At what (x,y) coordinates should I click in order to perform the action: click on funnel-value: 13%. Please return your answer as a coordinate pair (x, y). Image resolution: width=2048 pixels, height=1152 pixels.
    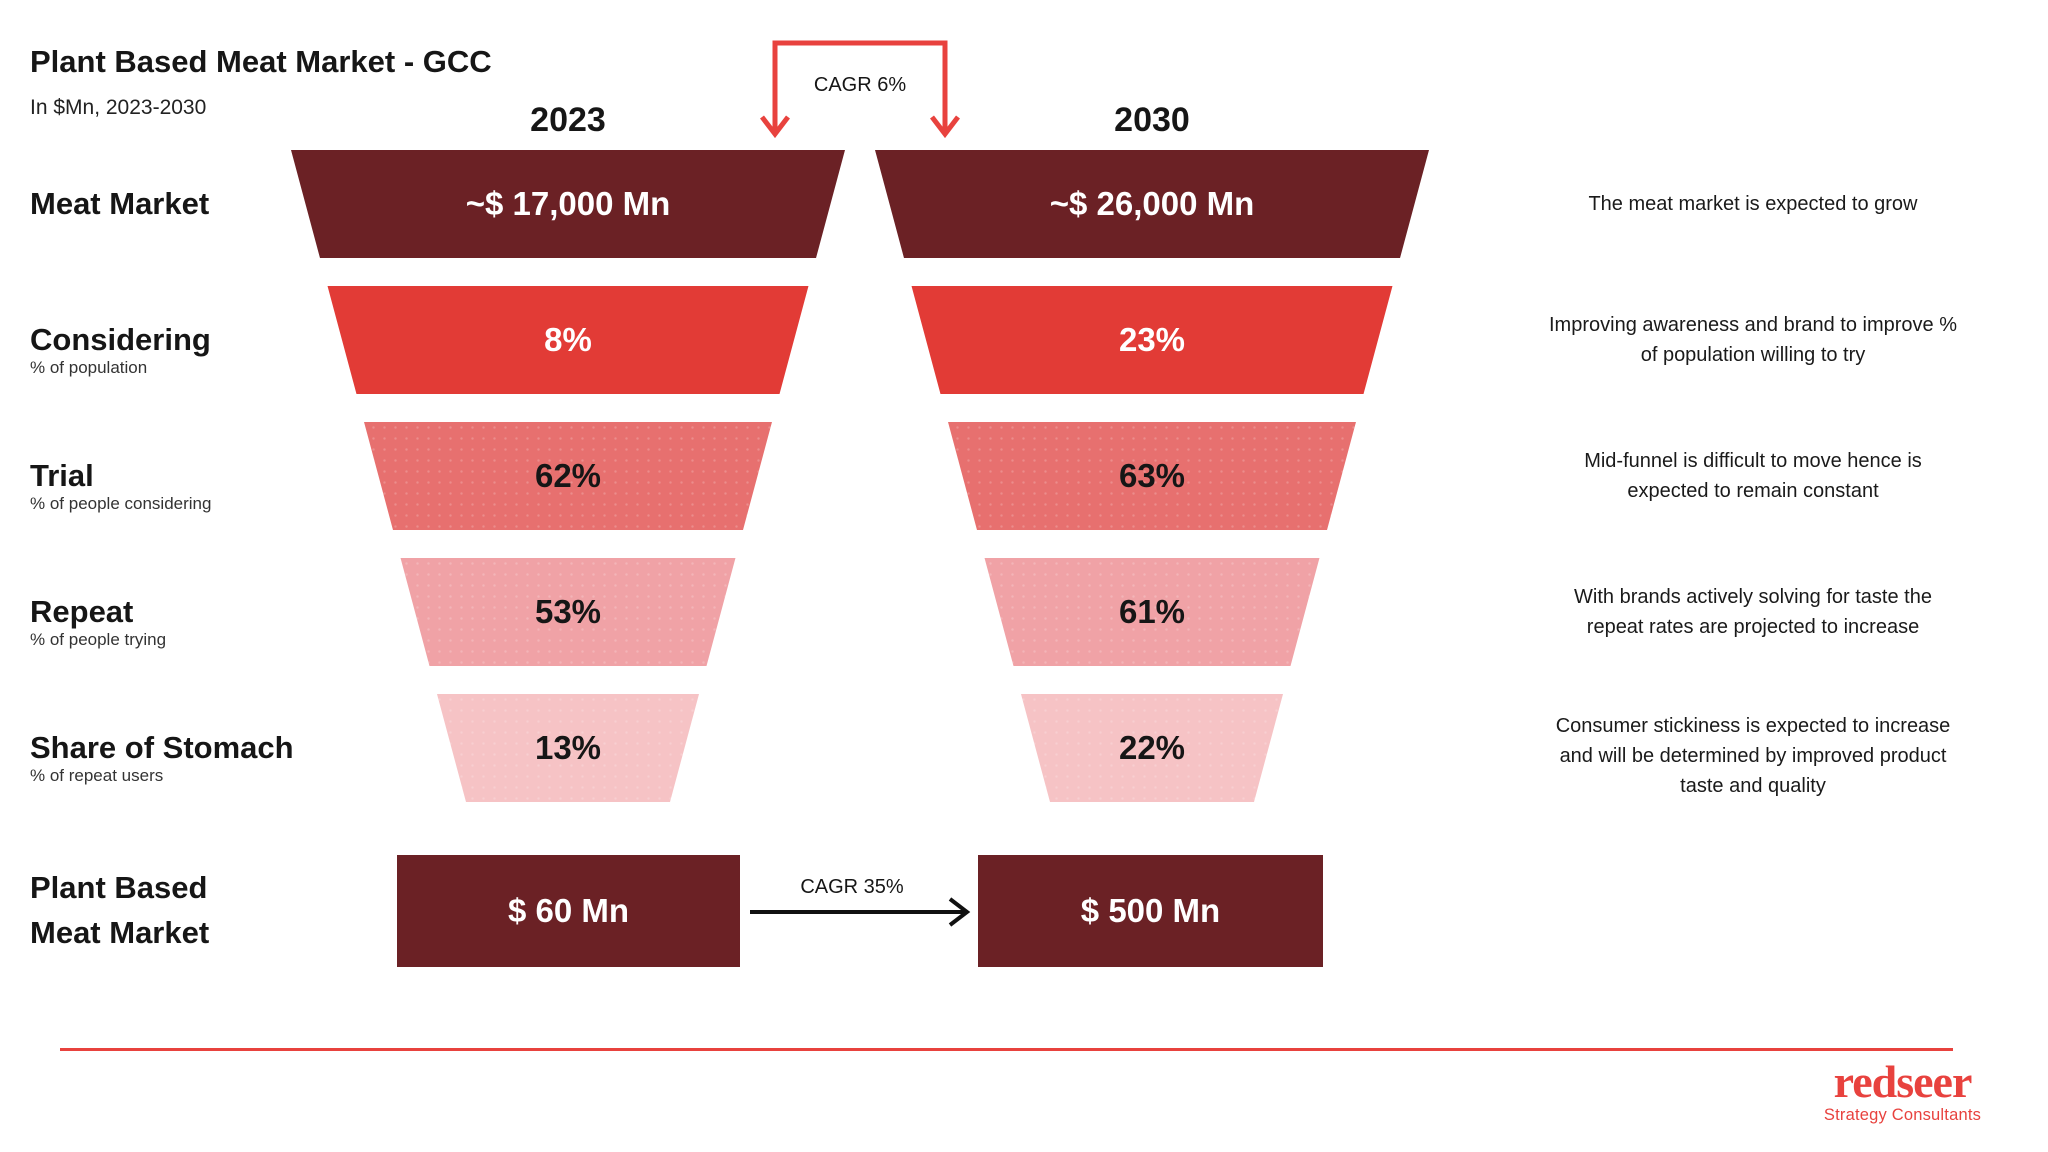
    Looking at the image, I should click on (568, 747).